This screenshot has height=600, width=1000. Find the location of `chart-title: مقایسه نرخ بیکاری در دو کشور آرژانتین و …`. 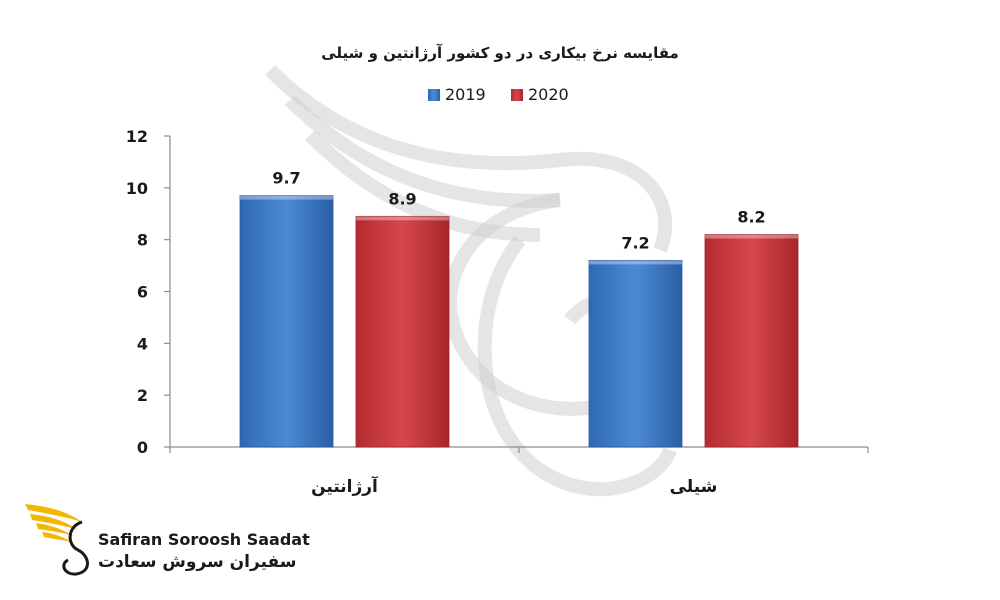

chart-title: مقایسه نرخ بیکاری در دو کشور آرژانتین و … is located at coordinates (500, 53).